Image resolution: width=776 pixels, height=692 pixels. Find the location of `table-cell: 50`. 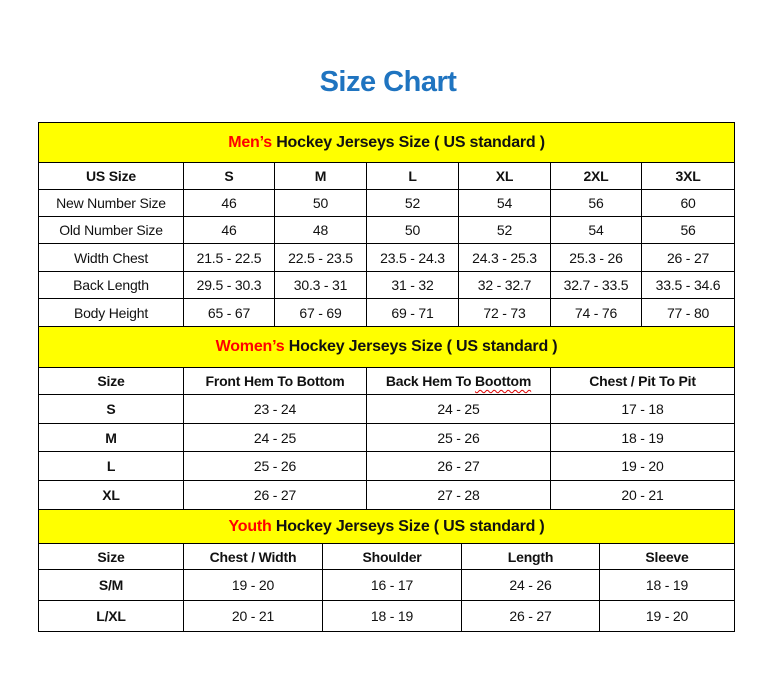

table-cell: 50 is located at coordinates (320, 203).